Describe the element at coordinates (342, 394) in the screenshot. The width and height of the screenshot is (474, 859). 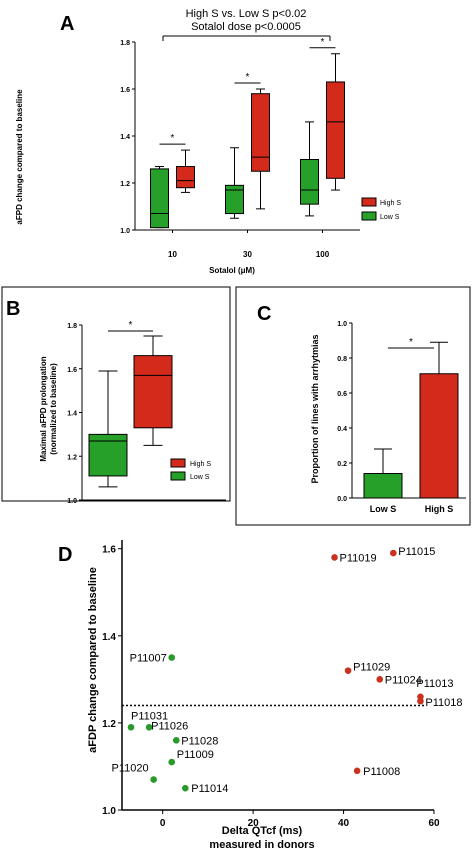
I see `panel-c-ytick-label: 0.6` at that location.